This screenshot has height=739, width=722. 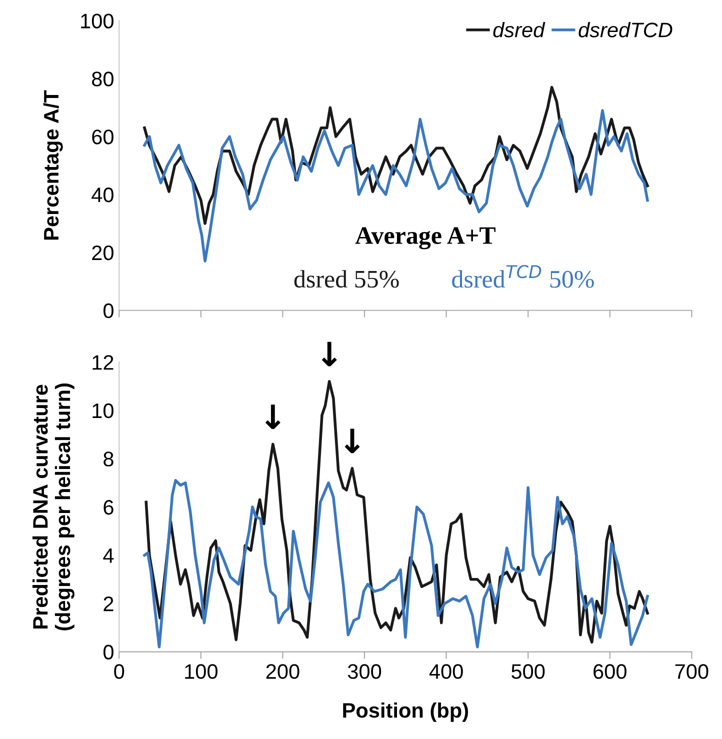 What do you see at coordinates (346, 279) in the screenshot?
I see `annotation: dsred 55%` at bounding box center [346, 279].